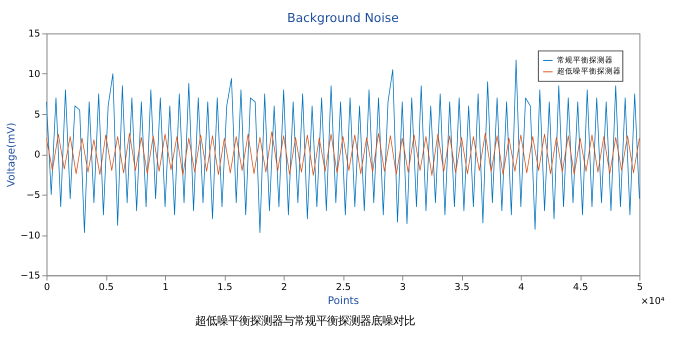  What do you see at coordinates (343, 18) in the screenshot?
I see `chart-title: Background Noise` at bounding box center [343, 18].